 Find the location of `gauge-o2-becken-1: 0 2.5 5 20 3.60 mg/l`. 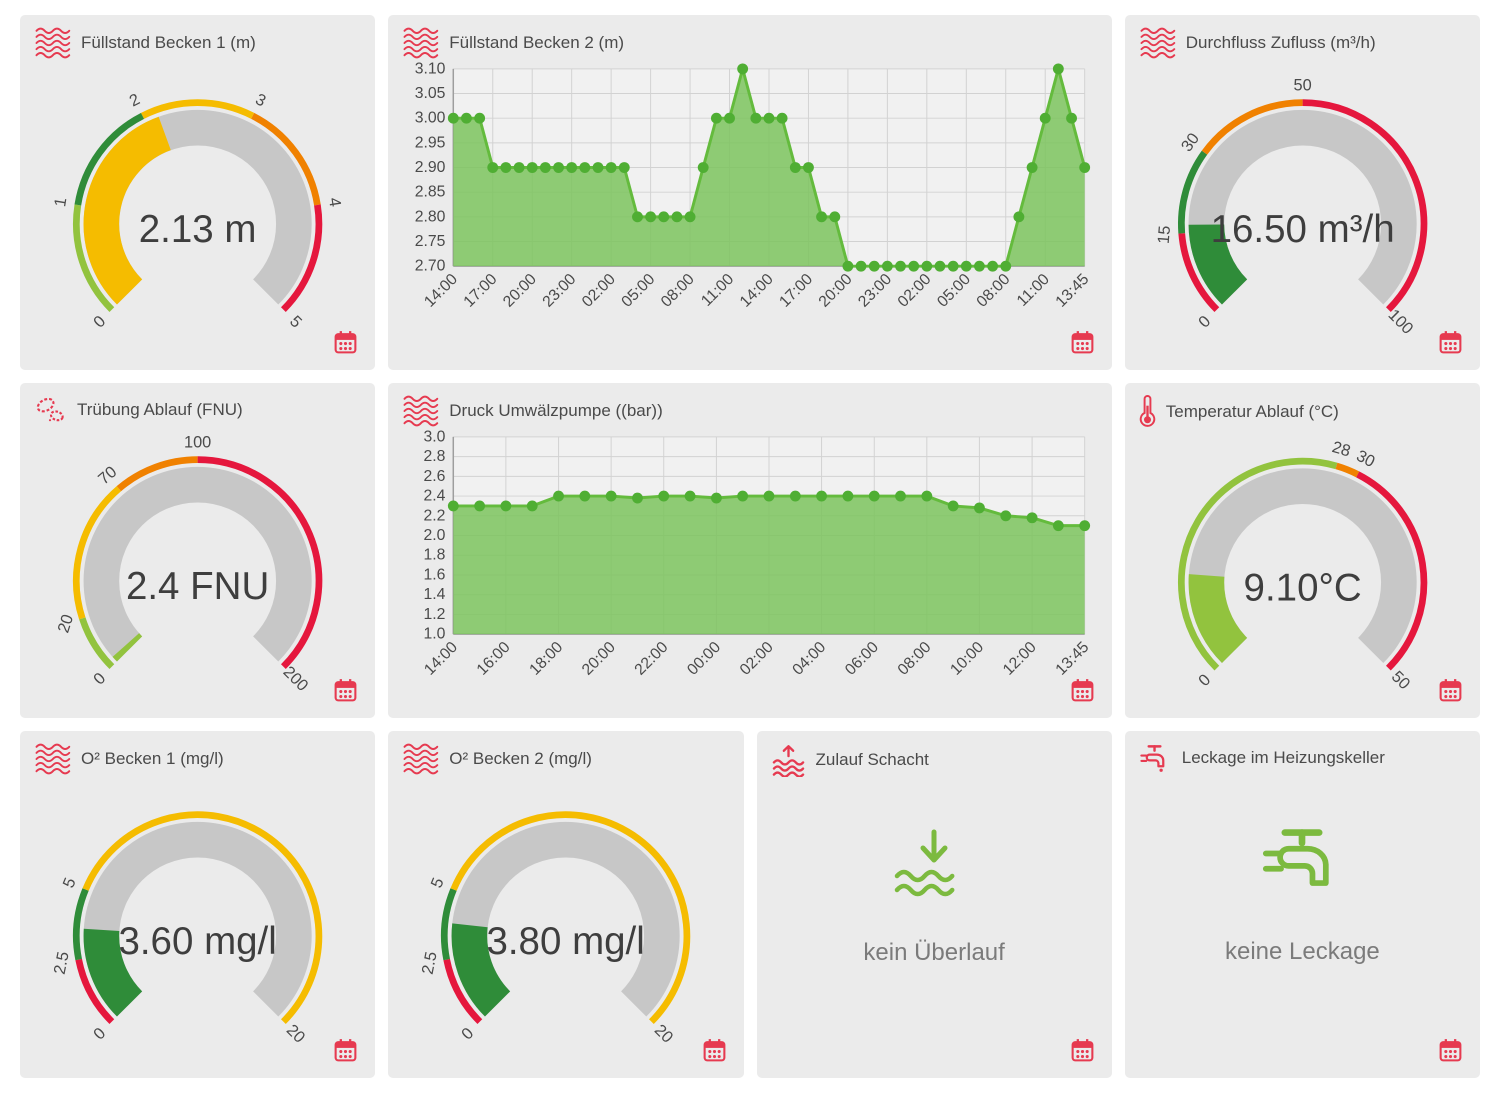

gauge-o2-becken-1: 0 2.5 5 20 3.60 mg/l is located at coordinates (187, 929).